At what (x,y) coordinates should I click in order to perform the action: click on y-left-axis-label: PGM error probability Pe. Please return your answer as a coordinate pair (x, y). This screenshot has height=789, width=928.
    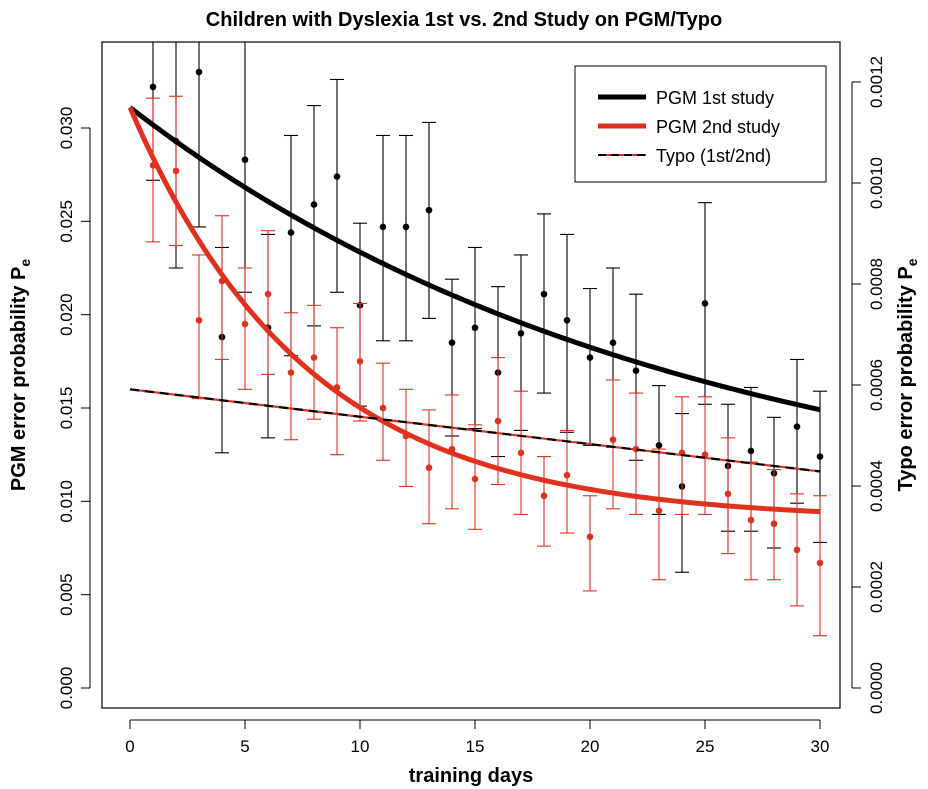
    Looking at the image, I should click on (20, 375).